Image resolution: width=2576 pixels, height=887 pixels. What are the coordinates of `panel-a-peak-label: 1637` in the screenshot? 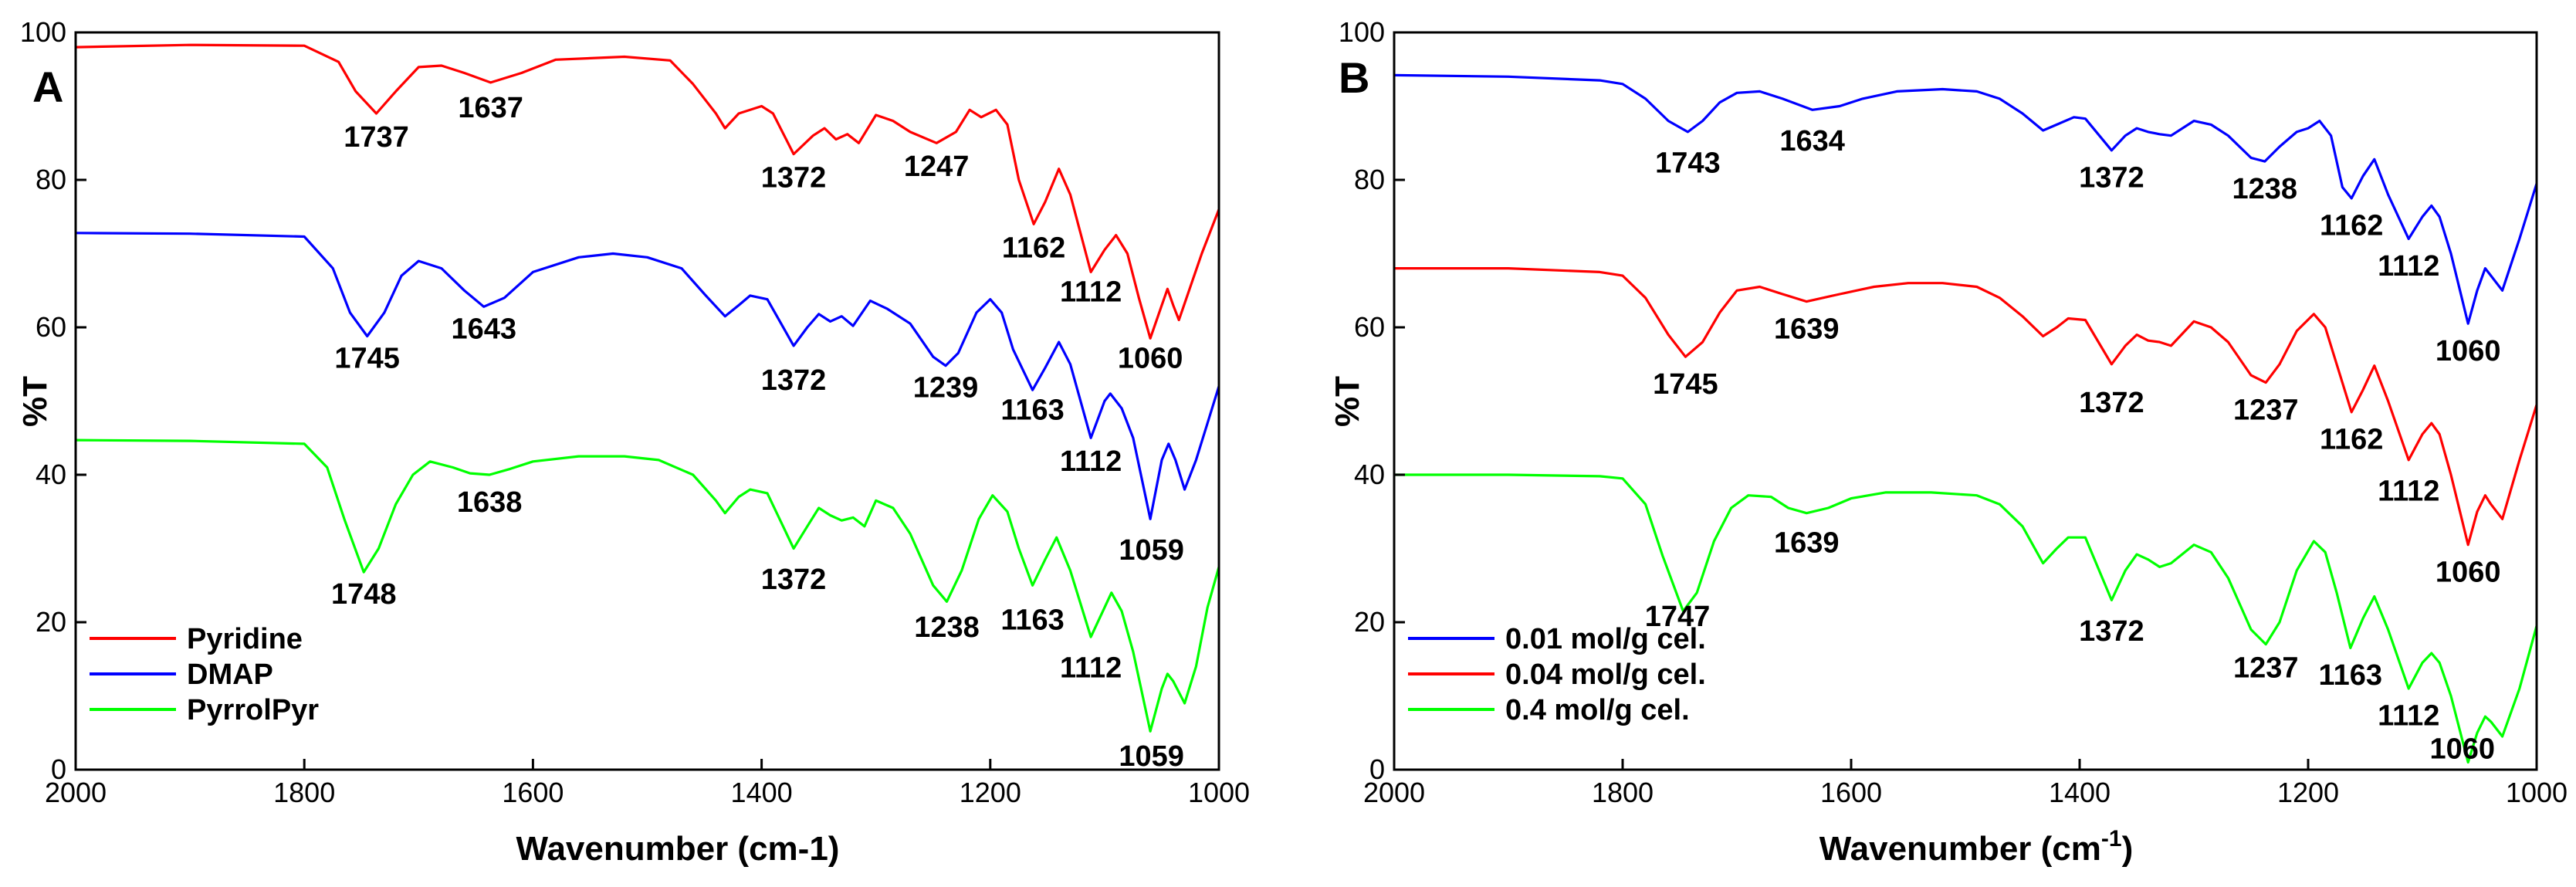 It's located at (490, 108).